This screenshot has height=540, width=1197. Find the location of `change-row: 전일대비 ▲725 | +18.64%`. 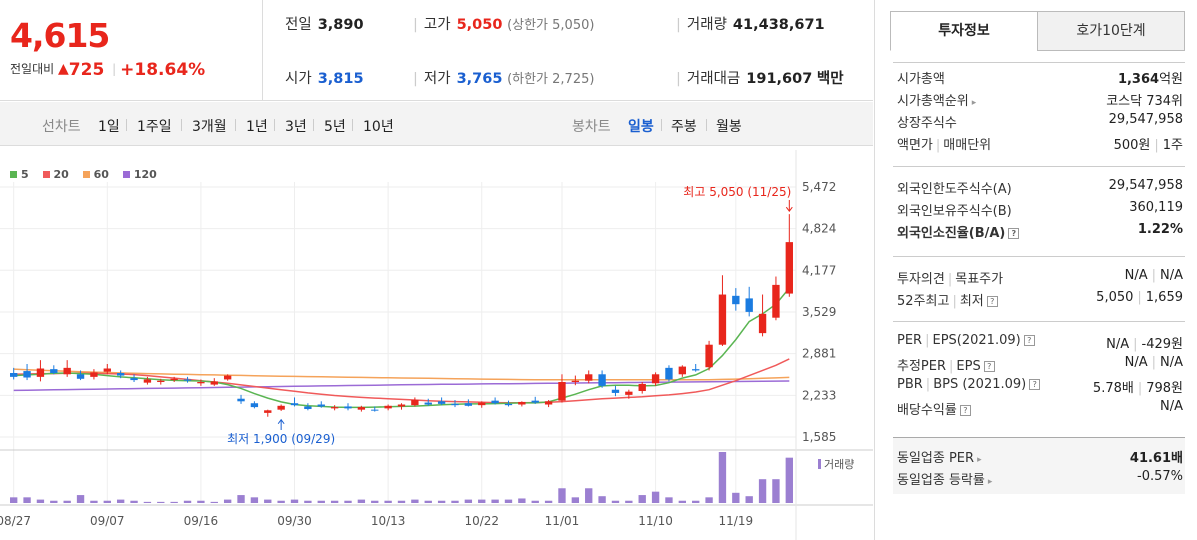

change-row: 전일대비 ▲725 | +18.64% is located at coordinates (107, 70).